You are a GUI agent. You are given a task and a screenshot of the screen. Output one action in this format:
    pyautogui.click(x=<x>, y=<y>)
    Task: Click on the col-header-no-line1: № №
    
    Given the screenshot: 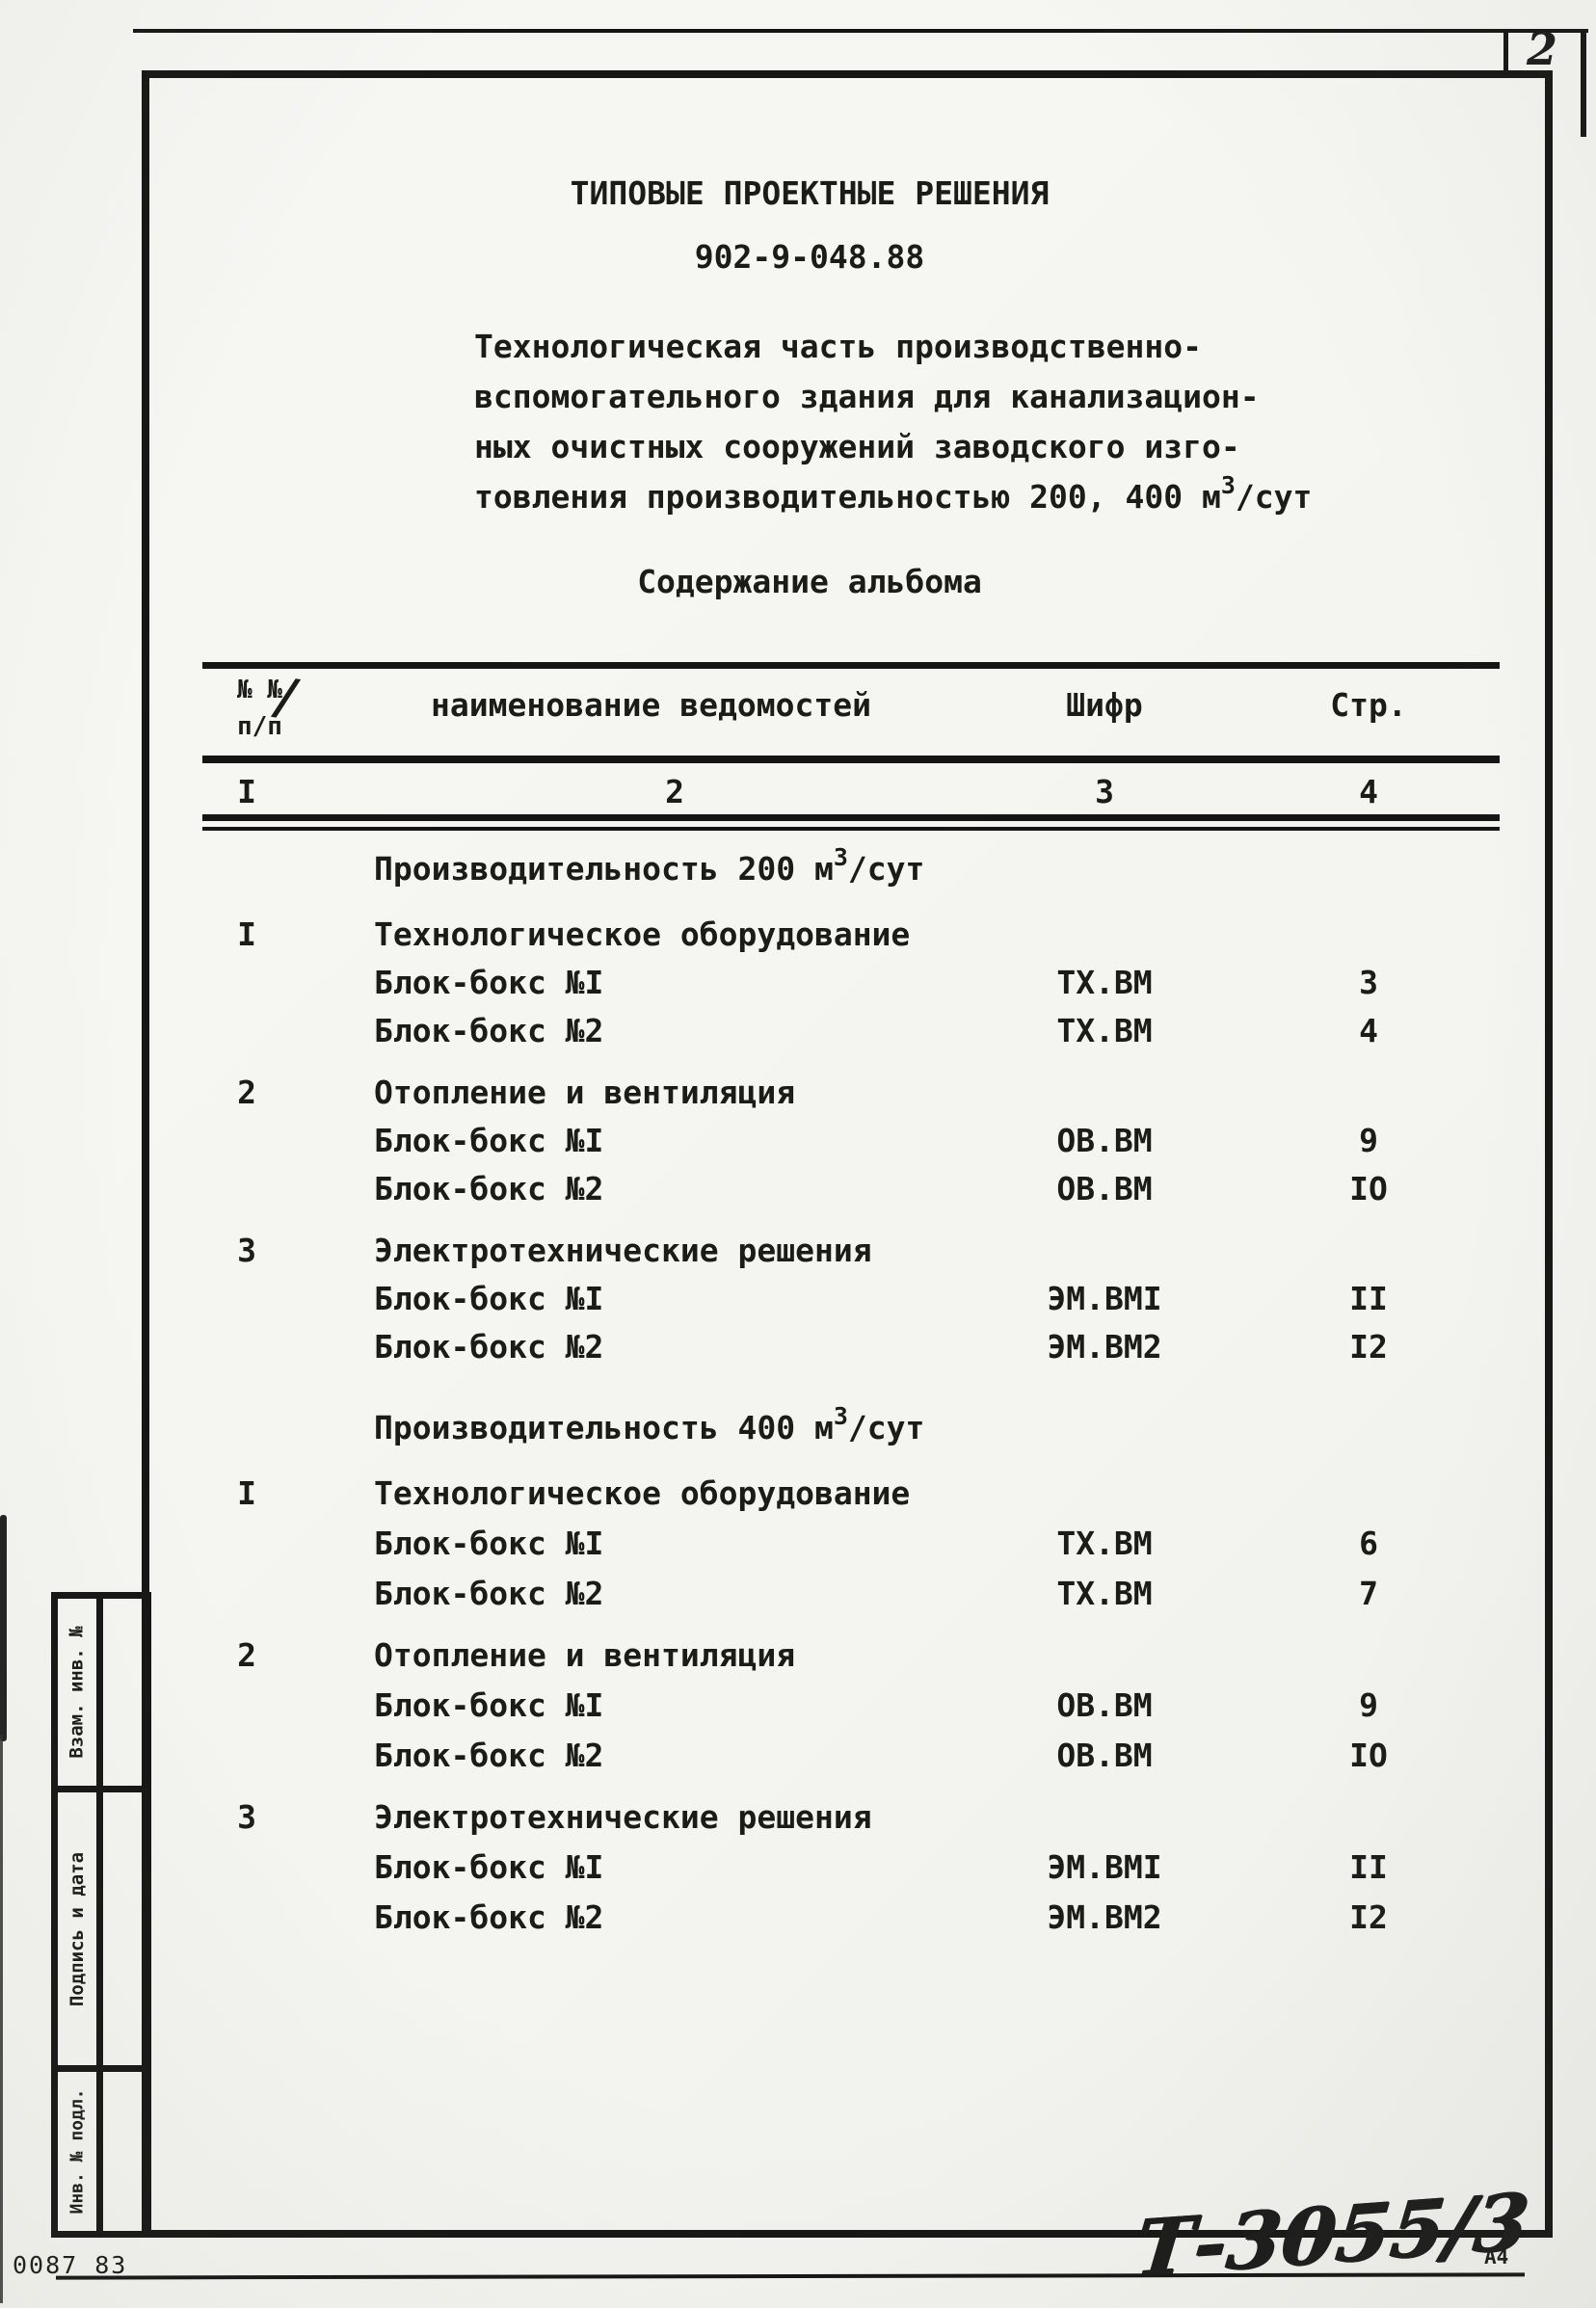 What is the action you would take?
    pyautogui.click(x=259, y=690)
    